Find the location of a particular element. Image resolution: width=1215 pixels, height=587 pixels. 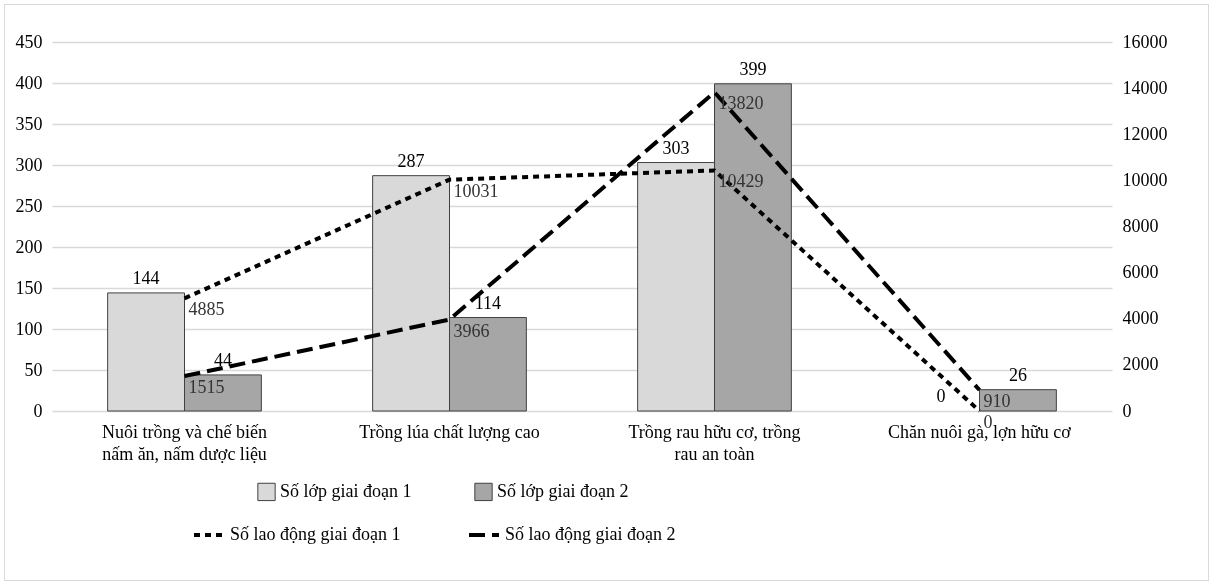

x-tick-label: Nuôi trồng và chế biến nấm ăn, nấm dược liệu is located at coordinates (184, 442).